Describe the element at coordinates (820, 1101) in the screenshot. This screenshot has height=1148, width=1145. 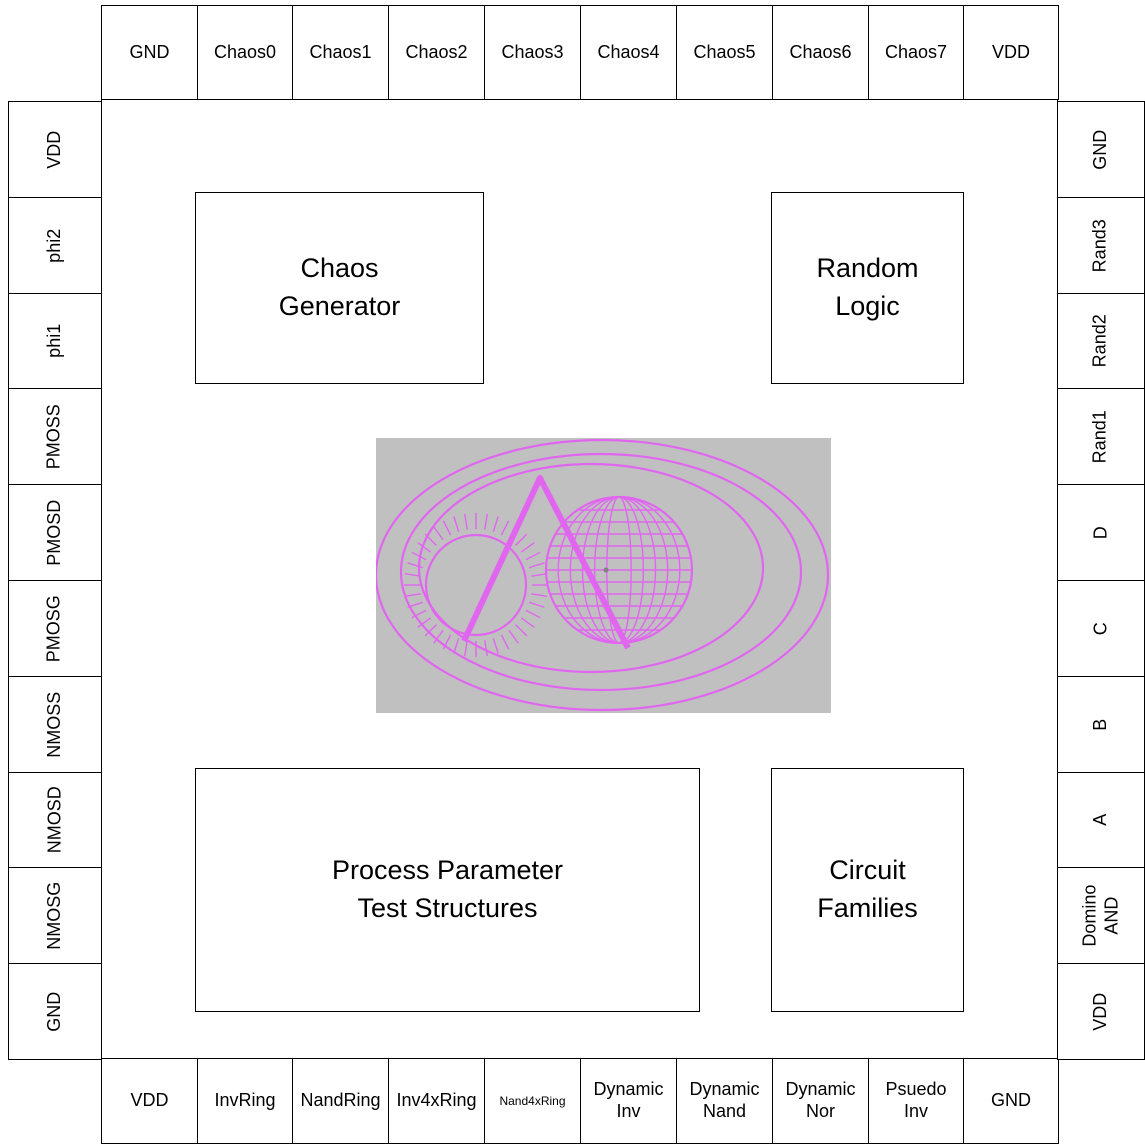
I see `bottom-pad: Dynamic Nor` at that location.